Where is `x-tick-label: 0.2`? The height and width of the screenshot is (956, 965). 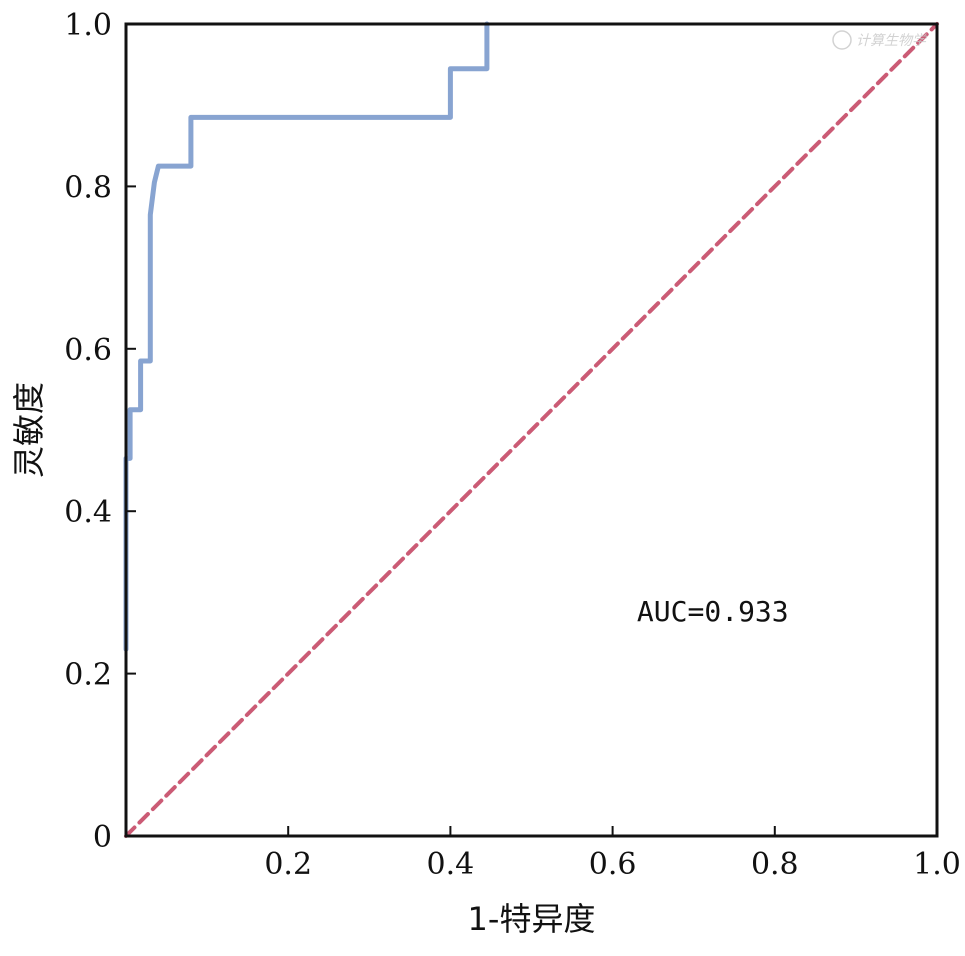 x-tick-label: 0.2 is located at coordinates (288, 864).